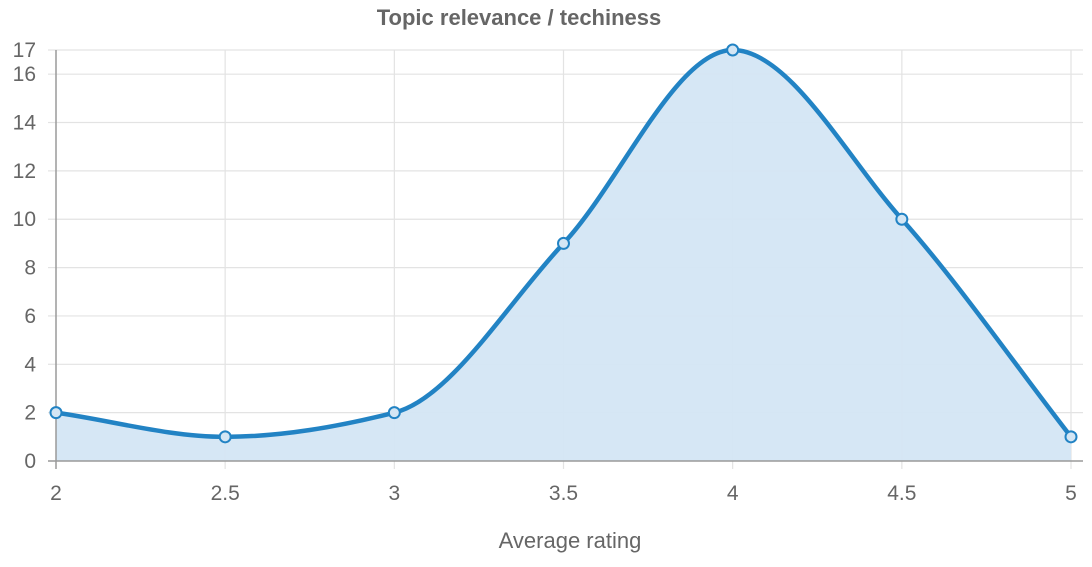 The image size is (1092, 567). What do you see at coordinates (24, 171) in the screenshot?
I see `y-tick-label: 12` at bounding box center [24, 171].